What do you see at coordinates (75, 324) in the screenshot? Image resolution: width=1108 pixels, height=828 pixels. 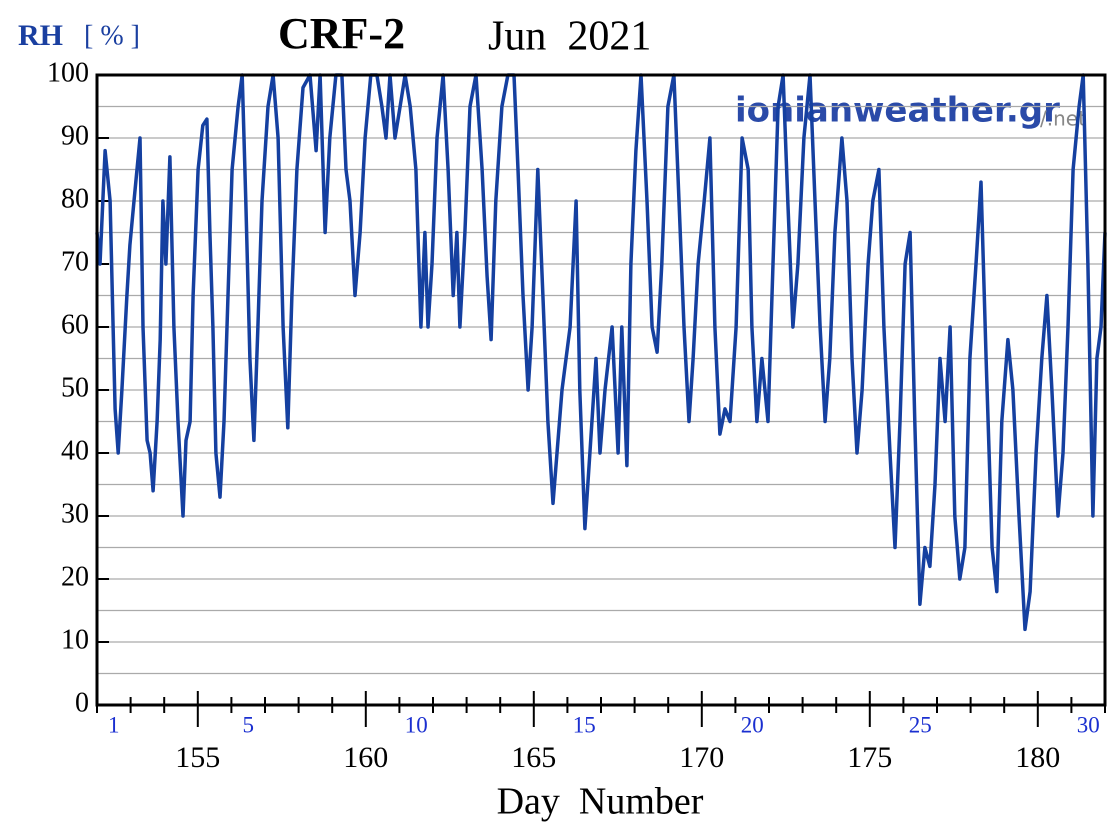 I see `y-tick-label: 60` at bounding box center [75, 324].